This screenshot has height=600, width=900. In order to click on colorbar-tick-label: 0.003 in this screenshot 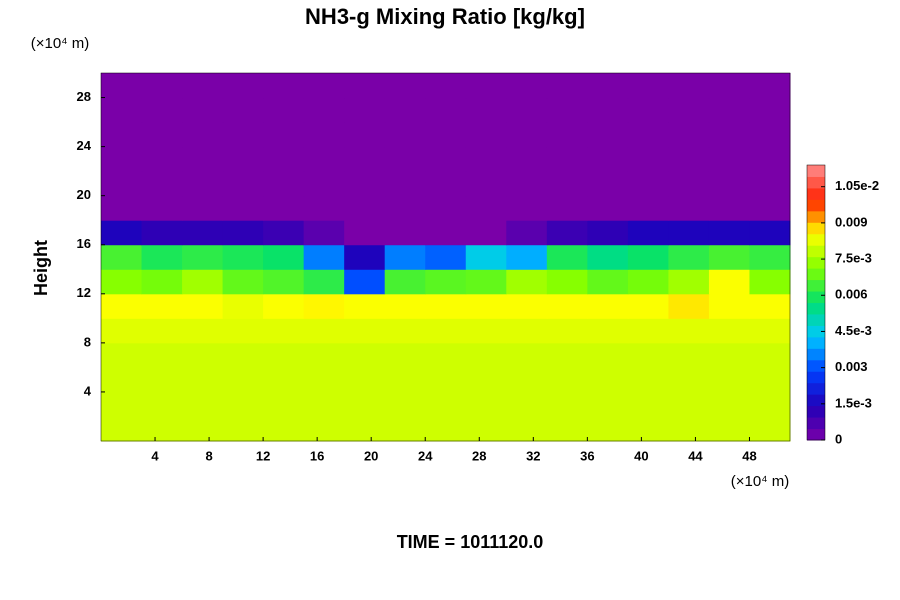, I will do `click(851, 366)`.